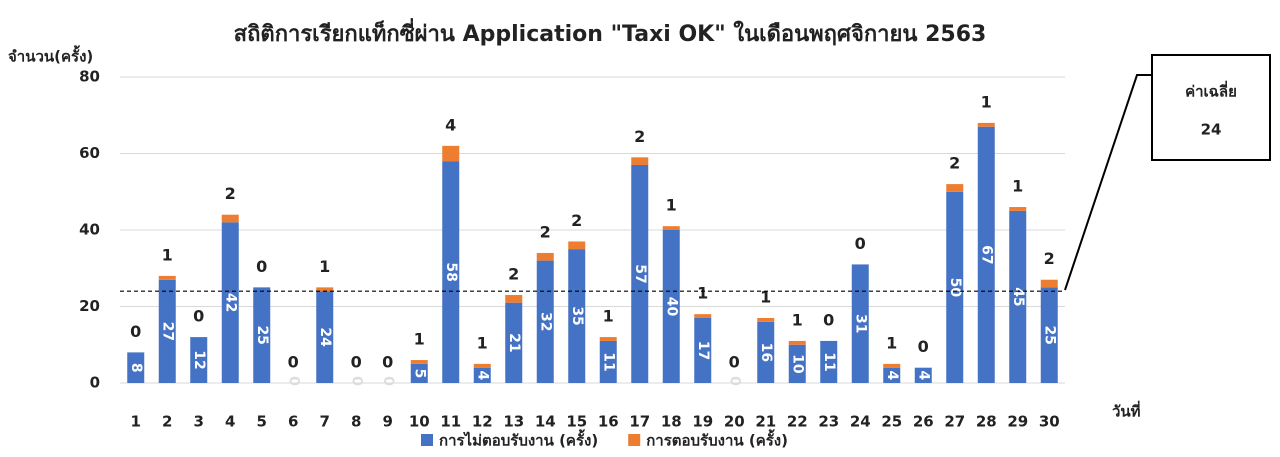 This screenshot has width=1280, height=457. I want to click on y-tick-label: 60, so click(89, 153).